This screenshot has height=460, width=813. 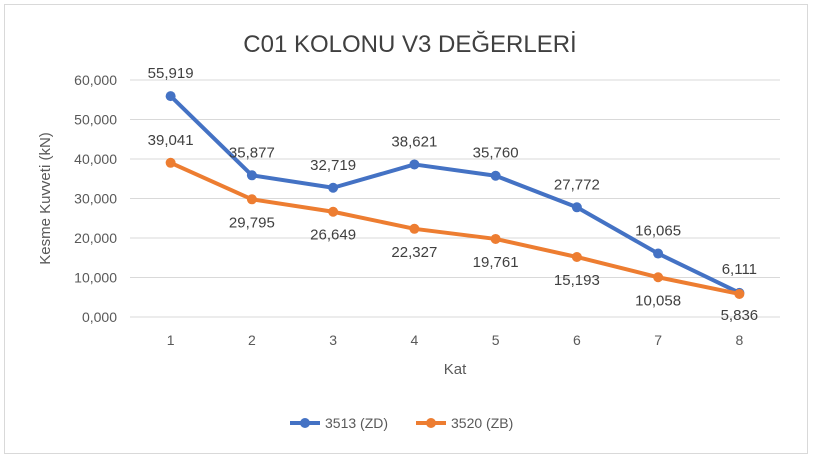 I want to click on y-tick-label: 30,000, so click(x=95, y=199).